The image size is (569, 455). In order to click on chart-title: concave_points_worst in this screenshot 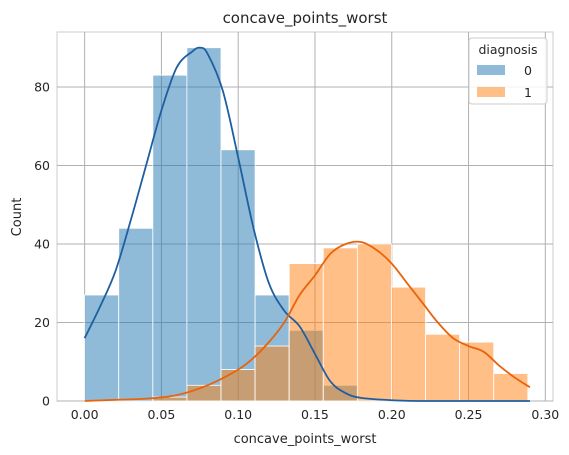, I will do `click(305, 18)`.